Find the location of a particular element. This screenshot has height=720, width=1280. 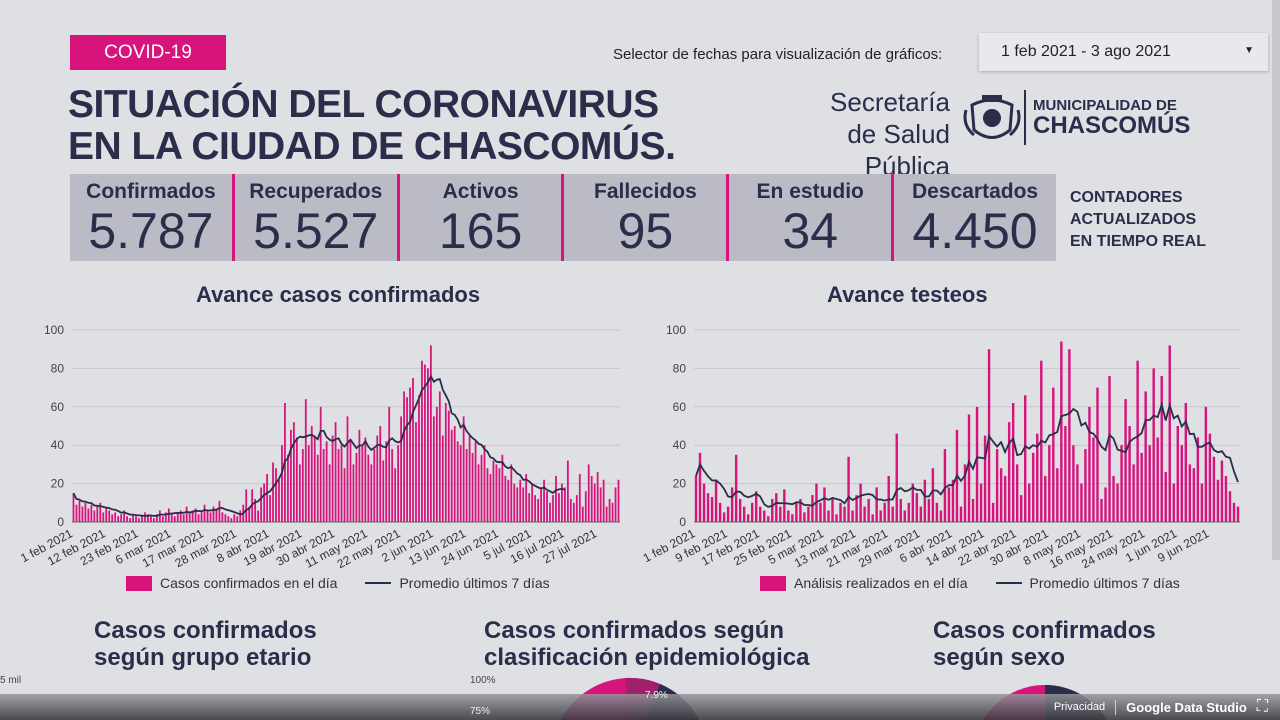

title-line-1: SITUACIÓN DEL CORONAVIRUS is located at coordinates (363, 104).